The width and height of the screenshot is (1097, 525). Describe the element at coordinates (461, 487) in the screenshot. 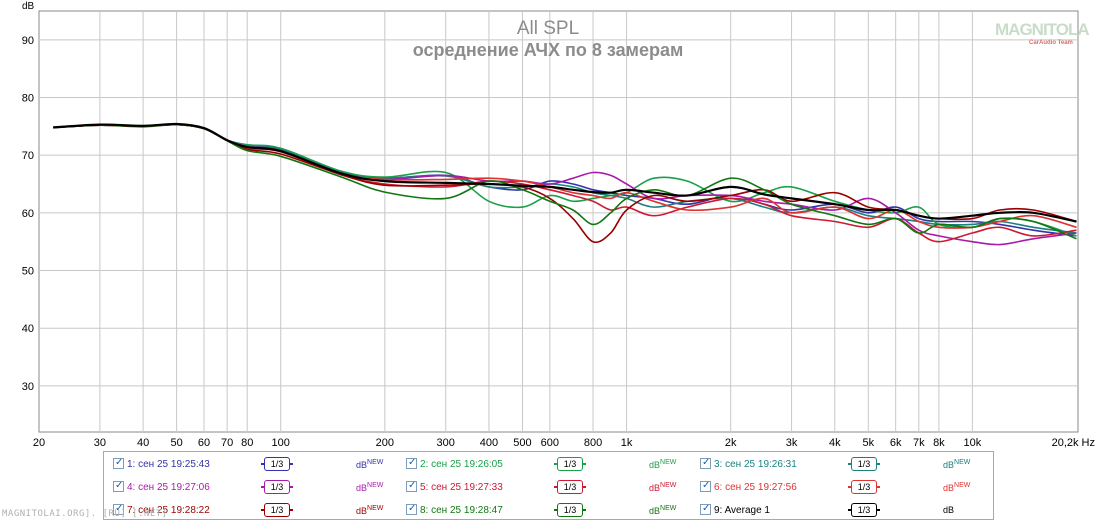

I see `series-label: 5: сен 25 19:27:33` at that location.